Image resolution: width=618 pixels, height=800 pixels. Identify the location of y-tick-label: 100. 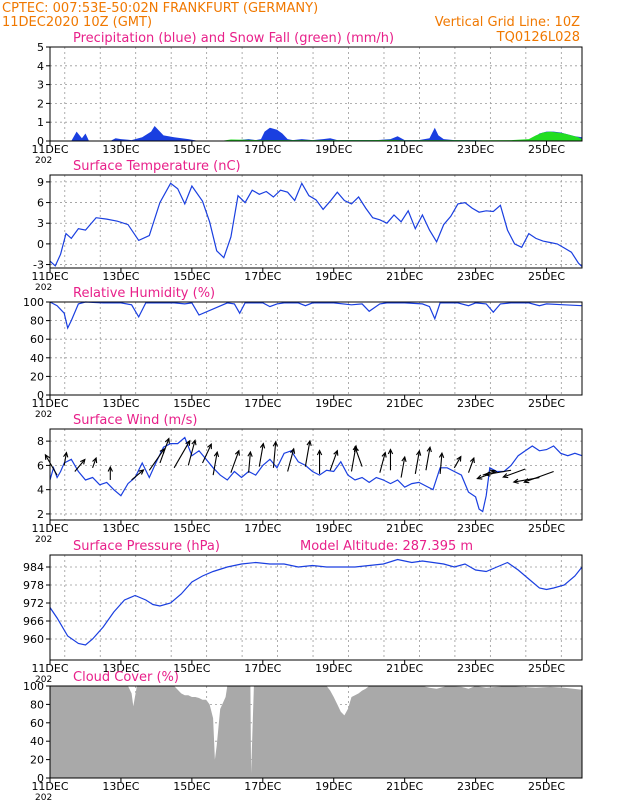
(33, 302).